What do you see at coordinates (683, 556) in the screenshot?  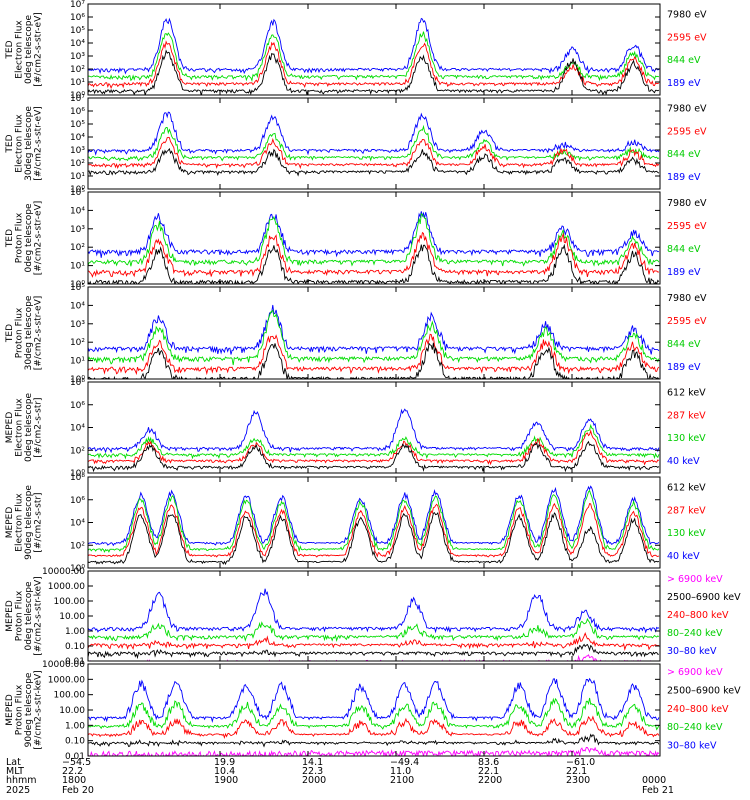 I see `legend-entry: 40 keV` at bounding box center [683, 556].